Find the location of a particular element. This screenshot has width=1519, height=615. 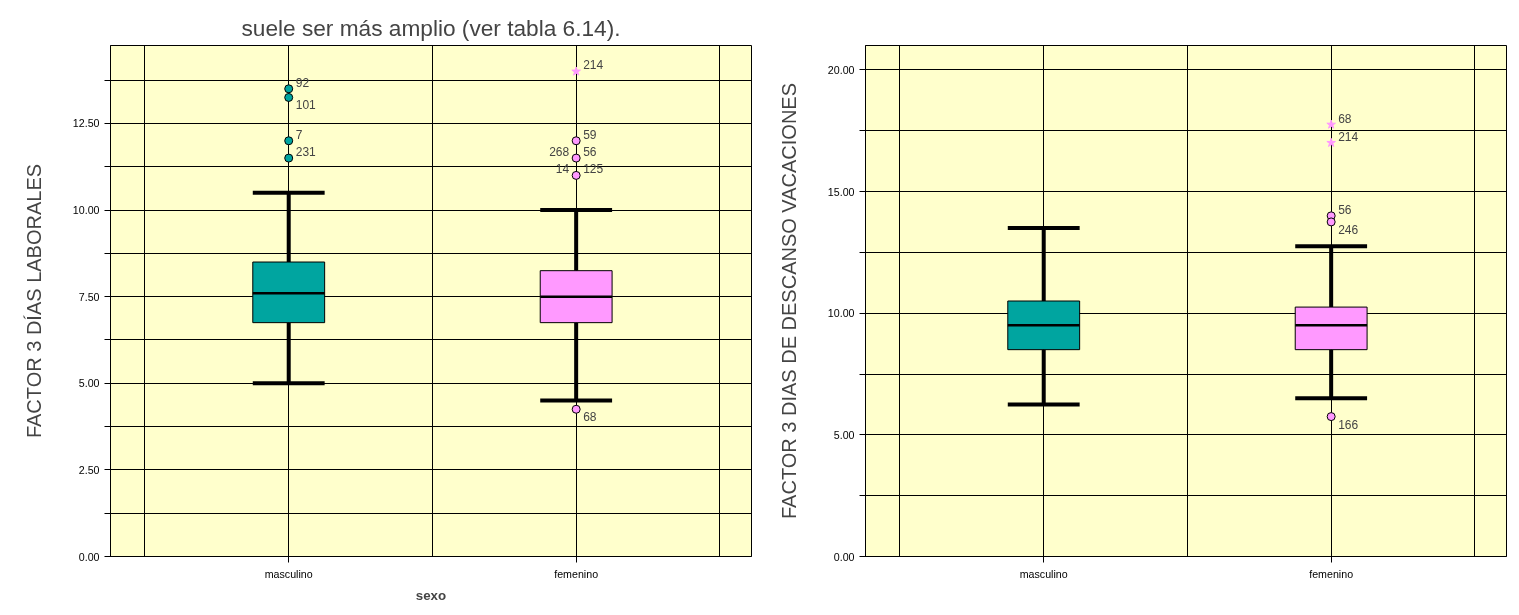

annotation: 268 is located at coordinates (559, 152).